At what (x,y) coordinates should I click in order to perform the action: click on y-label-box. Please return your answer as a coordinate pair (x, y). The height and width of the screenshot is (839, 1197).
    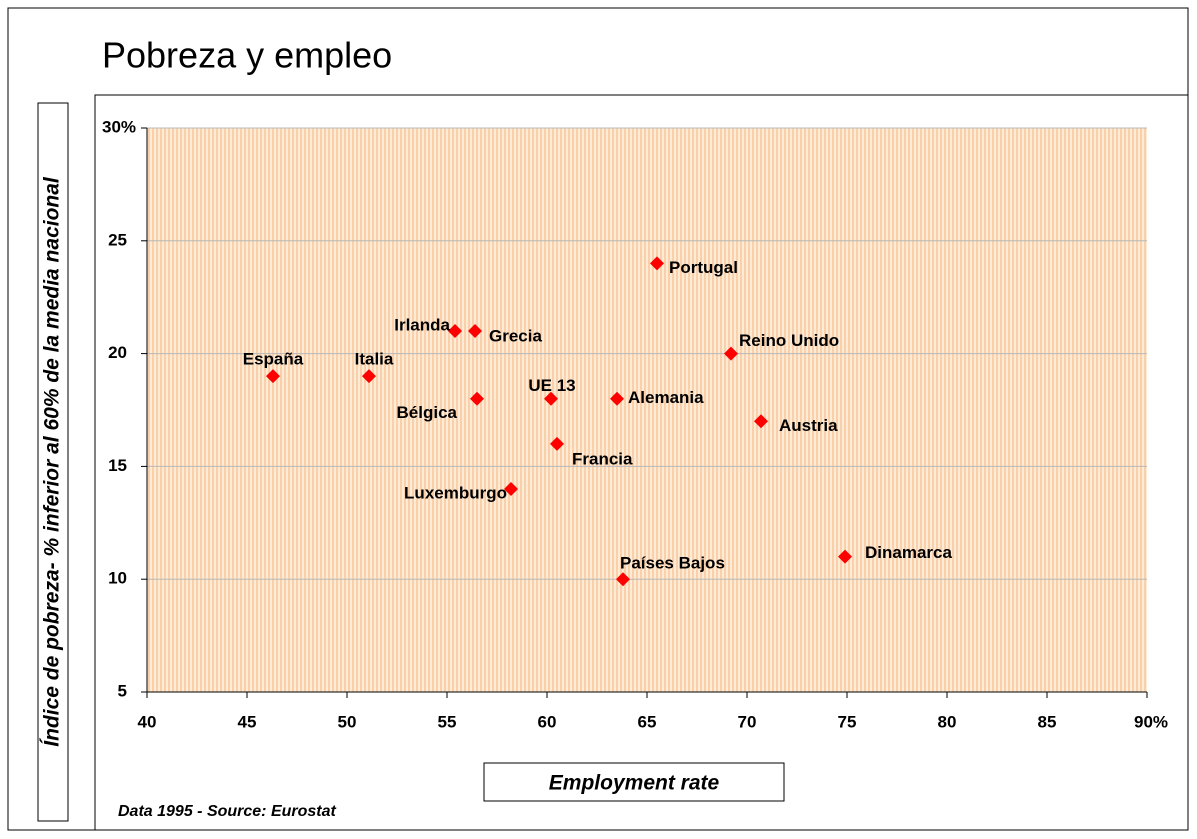
    Looking at the image, I should click on (53, 462).